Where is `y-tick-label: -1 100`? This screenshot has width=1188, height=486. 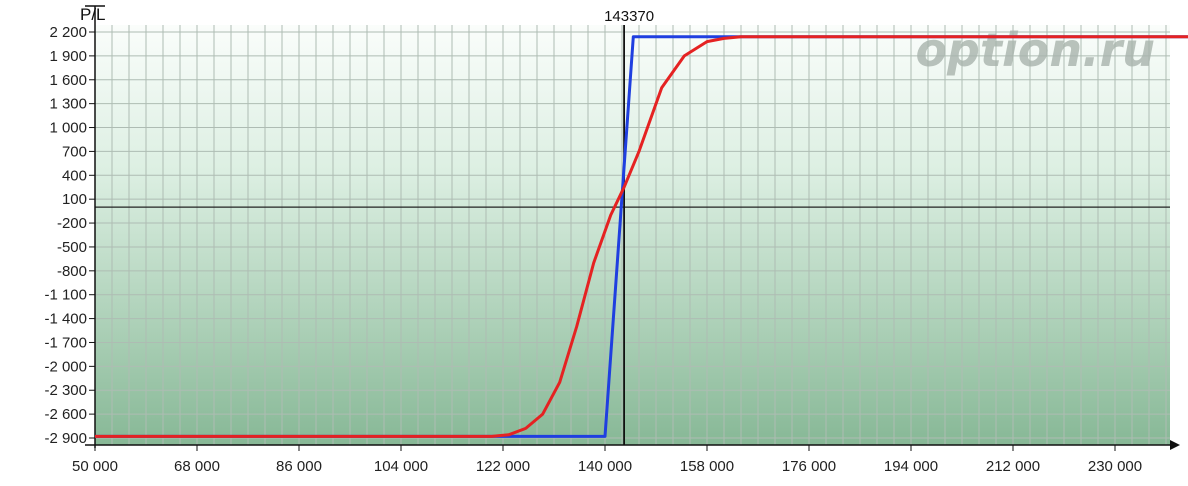
y-tick-label: -1 100 is located at coordinates (65, 295).